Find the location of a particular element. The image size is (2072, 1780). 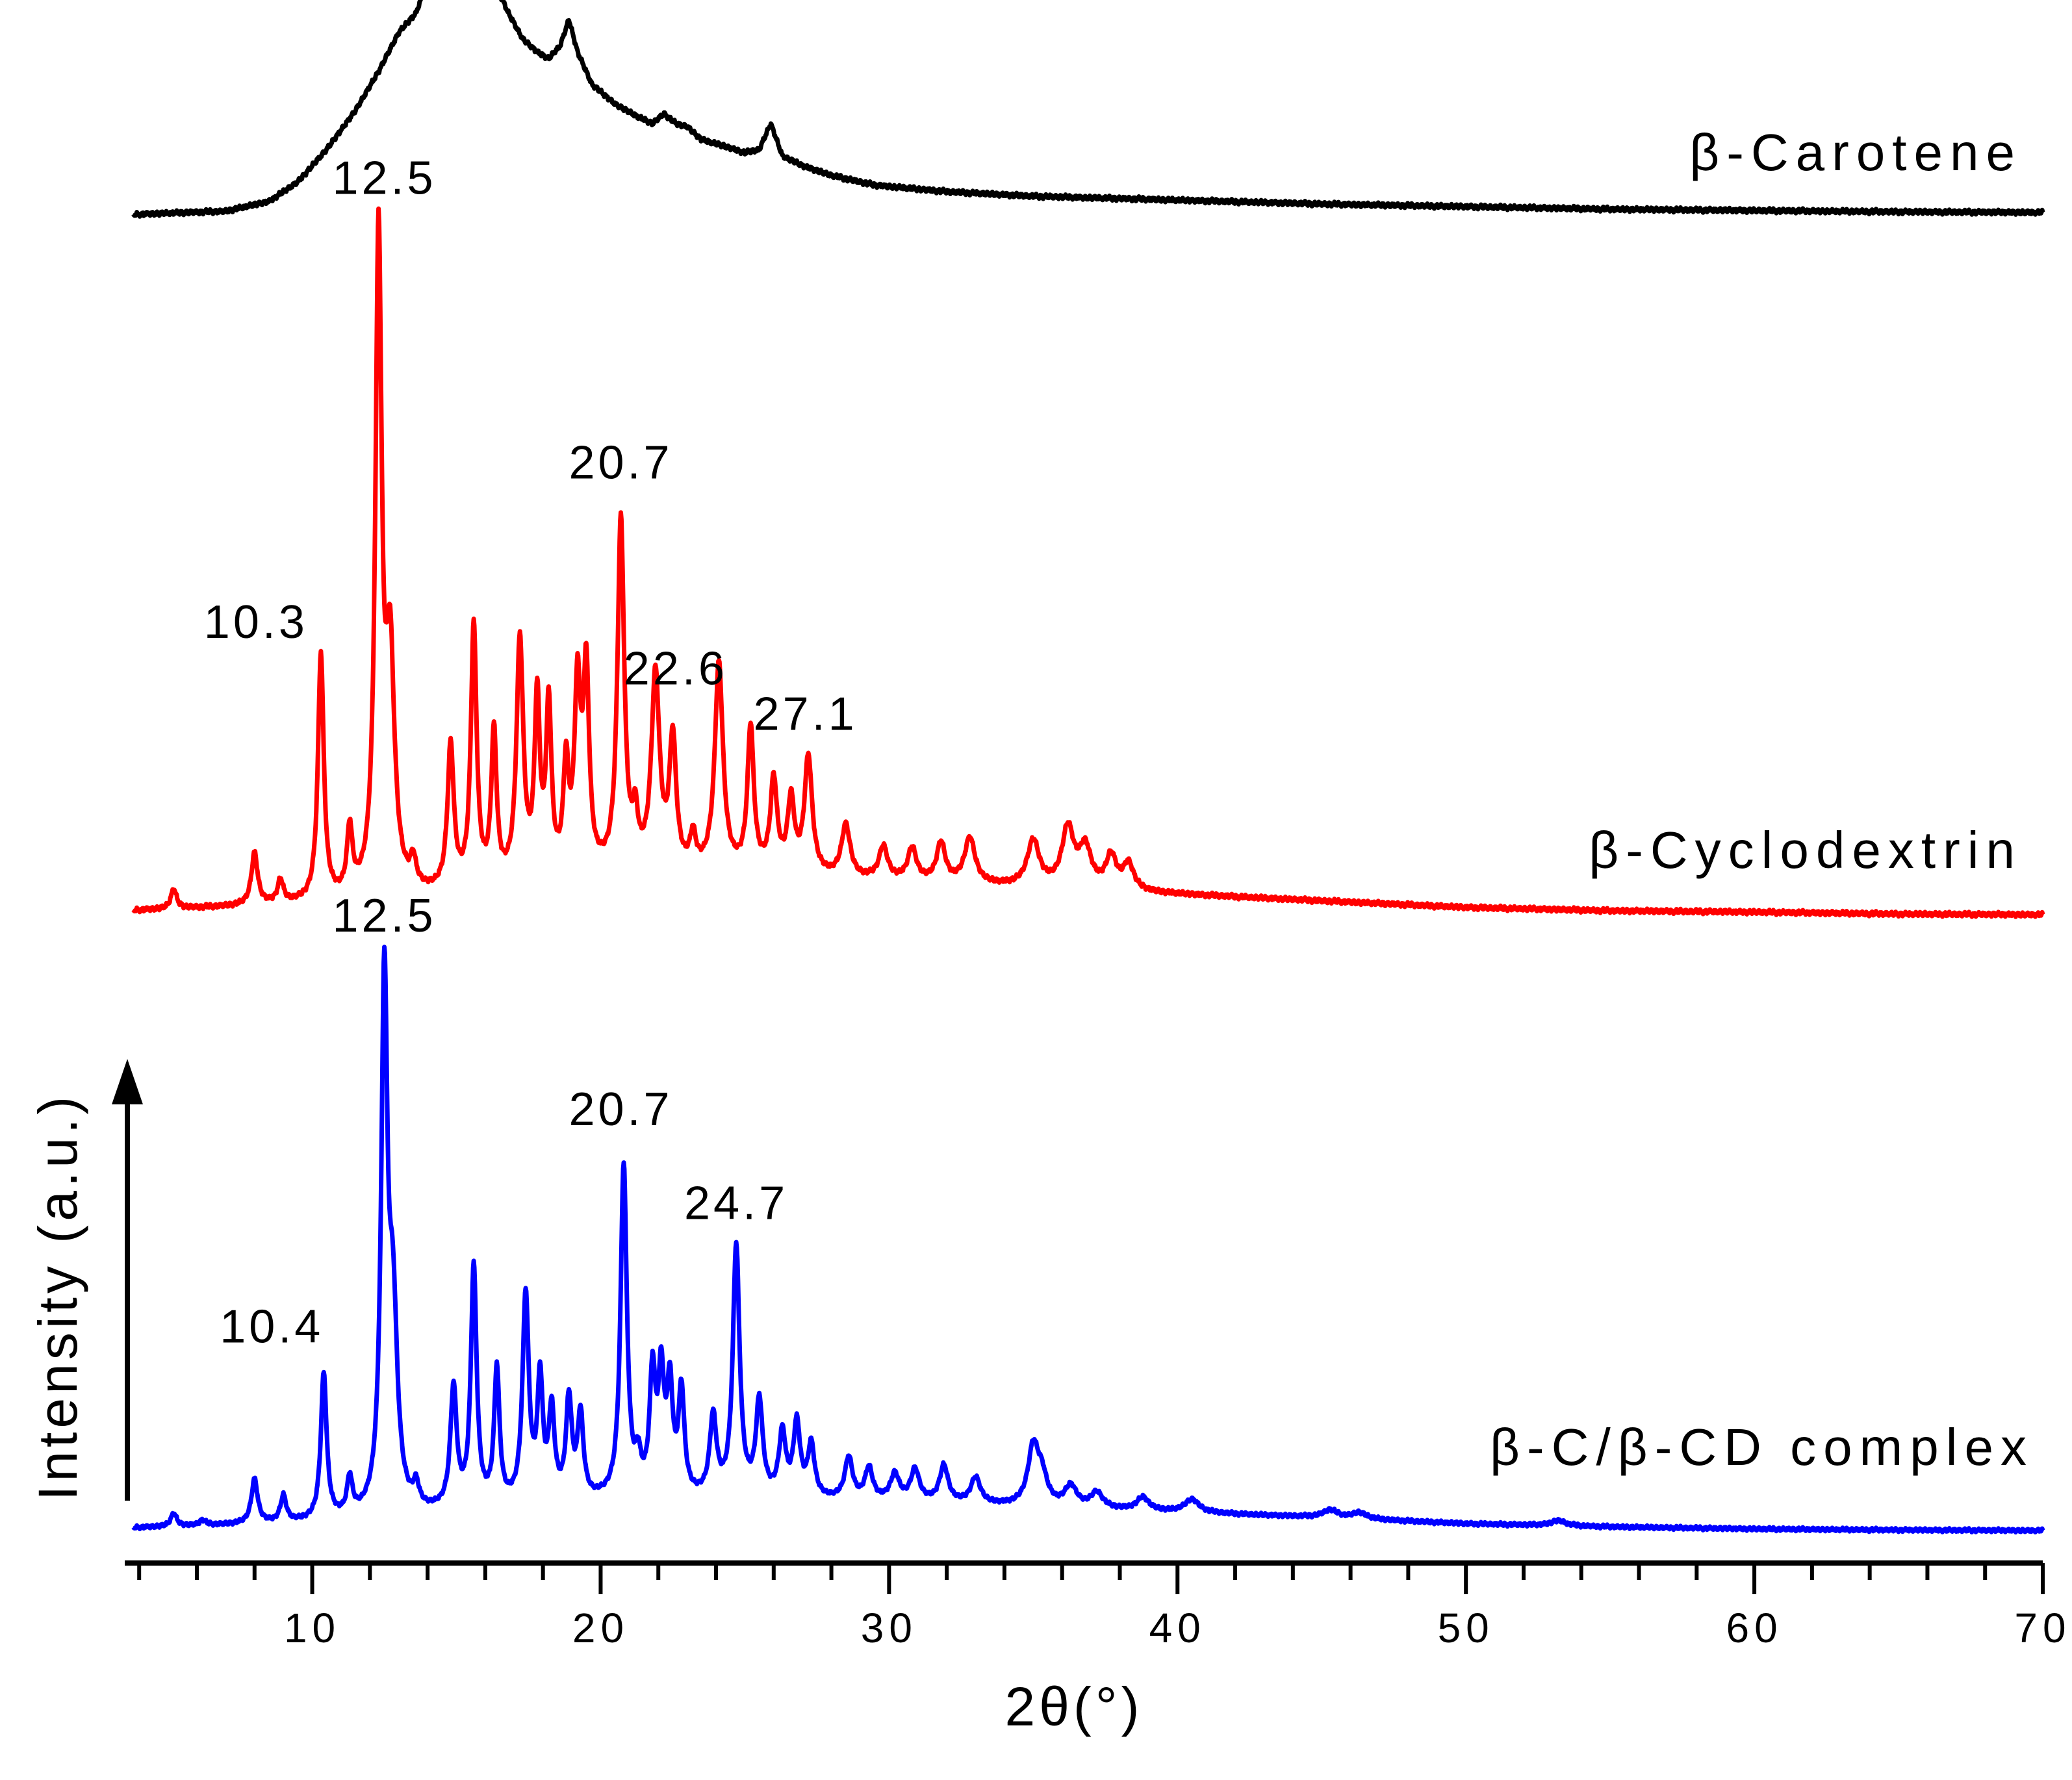

peak-label-3: 20.7 is located at coordinates (620, 463).